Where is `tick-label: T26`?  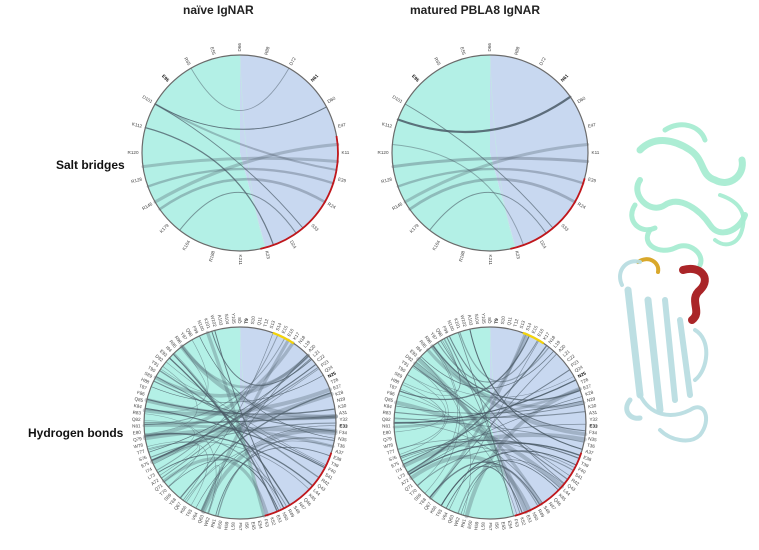
tick-label: T26 is located at coordinates (335, 381).